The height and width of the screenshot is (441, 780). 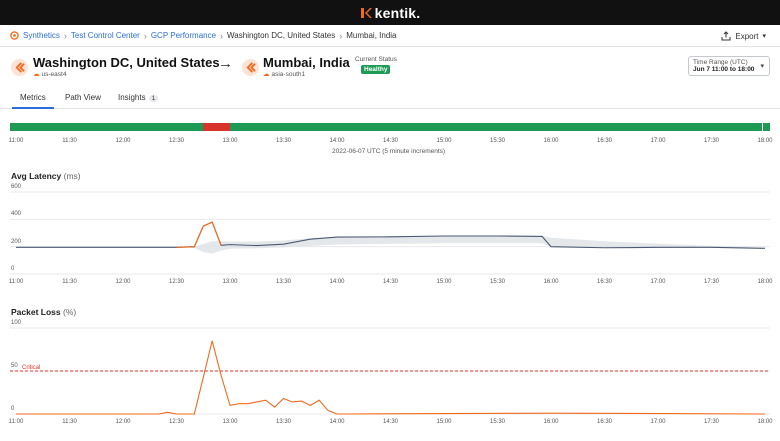 I want to click on latency-unit: (ms), so click(x=72, y=176).